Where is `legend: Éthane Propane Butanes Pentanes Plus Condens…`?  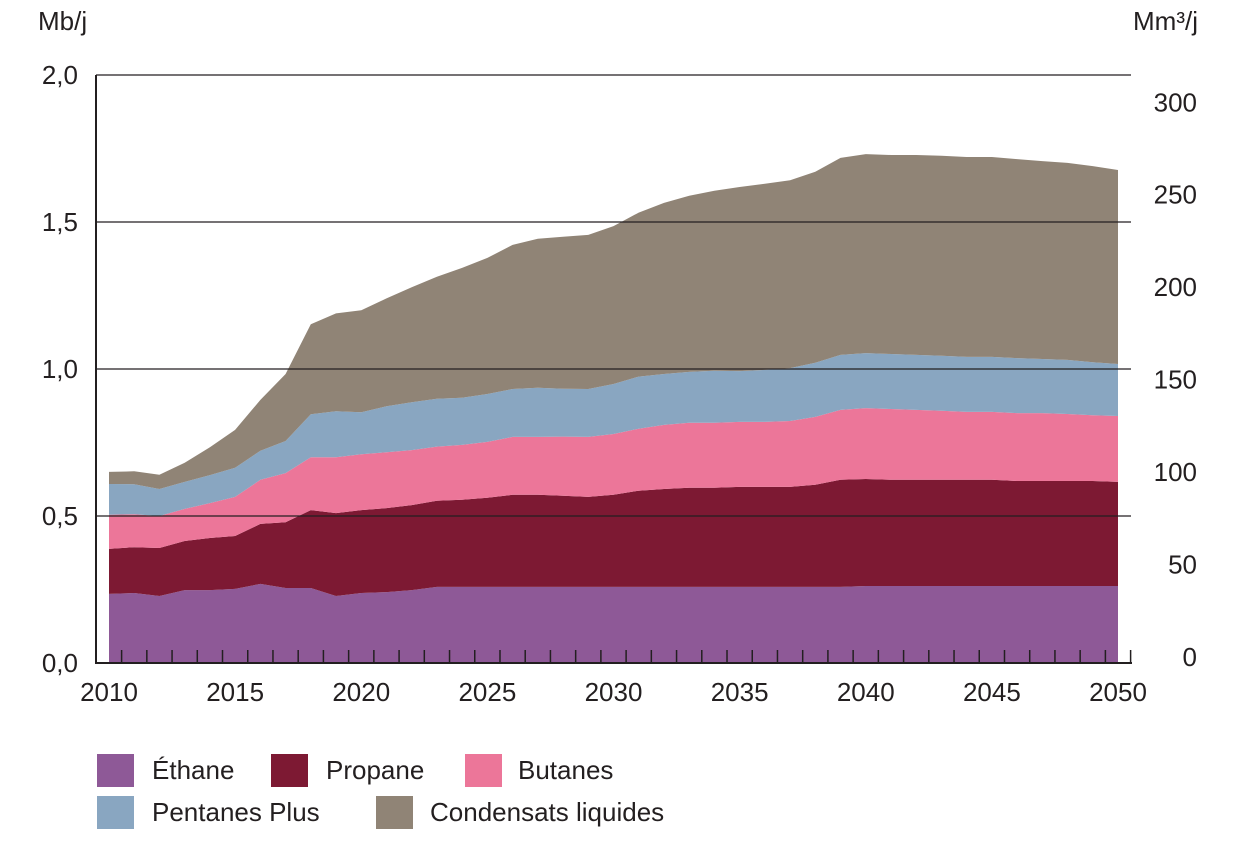 legend: Éthane Propane Butanes Pentanes Plus Condens… is located at coordinates (380, 791).